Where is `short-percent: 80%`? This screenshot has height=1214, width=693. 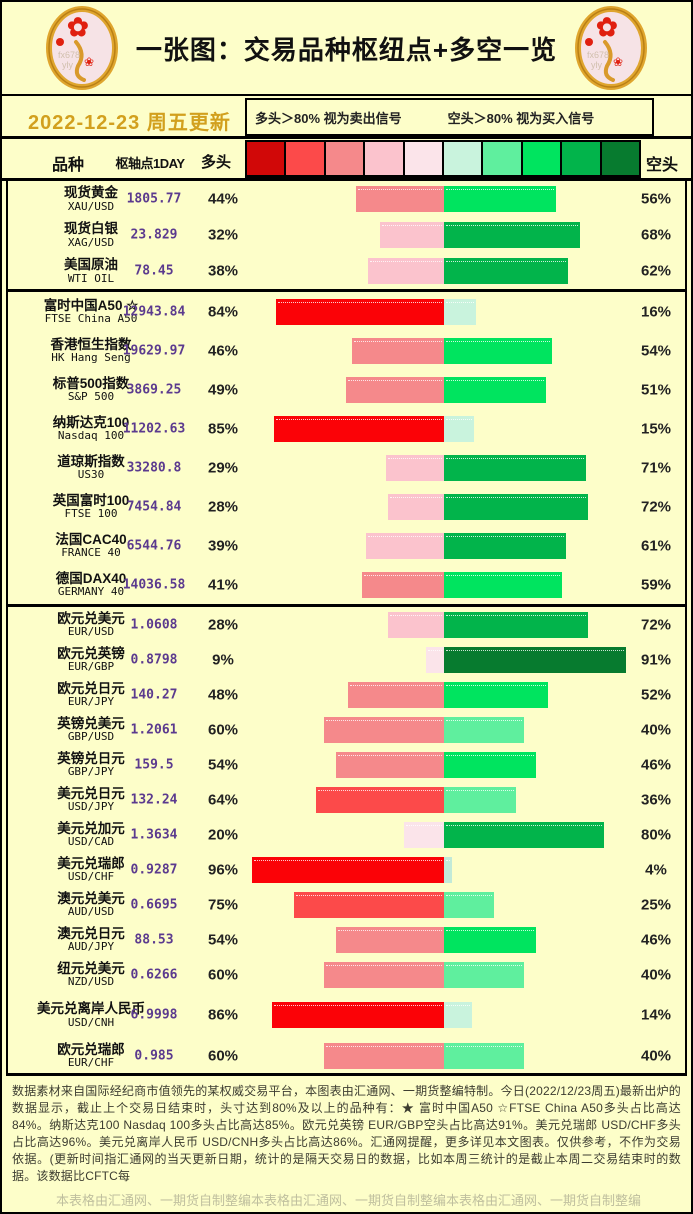 short-percent: 80% is located at coordinates (656, 834).